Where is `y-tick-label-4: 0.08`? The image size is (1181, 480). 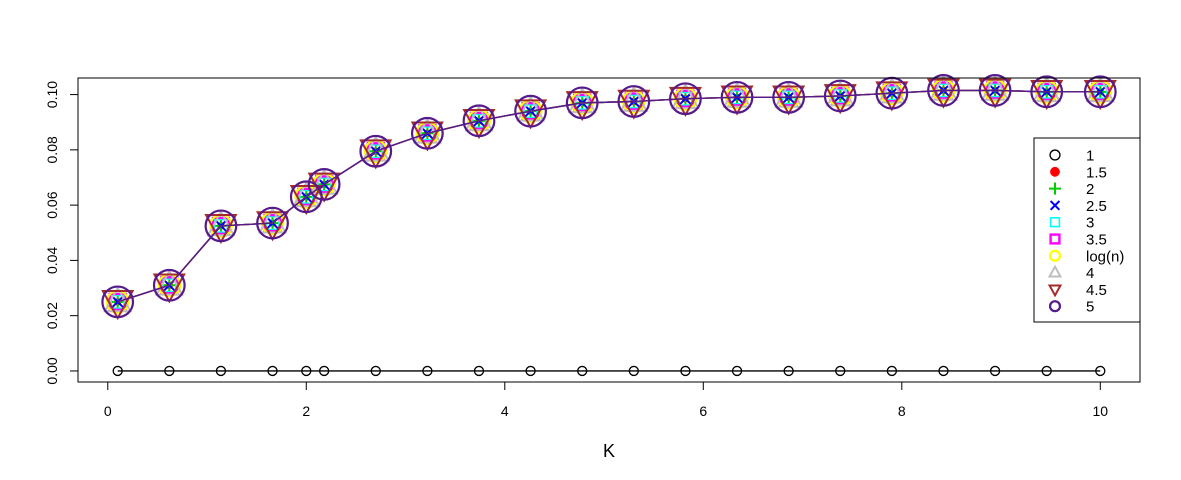
y-tick-label-4: 0.08 is located at coordinates (52, 149).